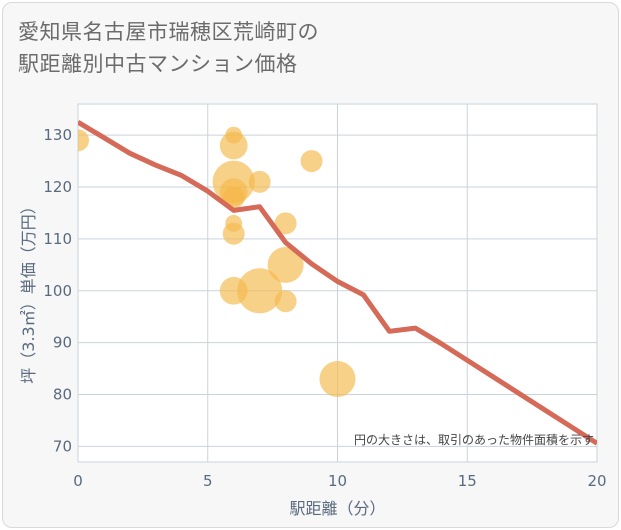  Describe the element at coordinates (62, 343) in the screenshot. I see `y-tick-label: 90` at that location.